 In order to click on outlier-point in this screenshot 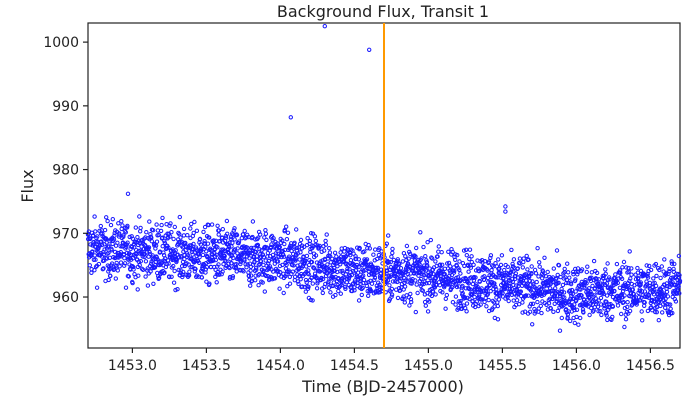, I will do `click(505, 206)`.